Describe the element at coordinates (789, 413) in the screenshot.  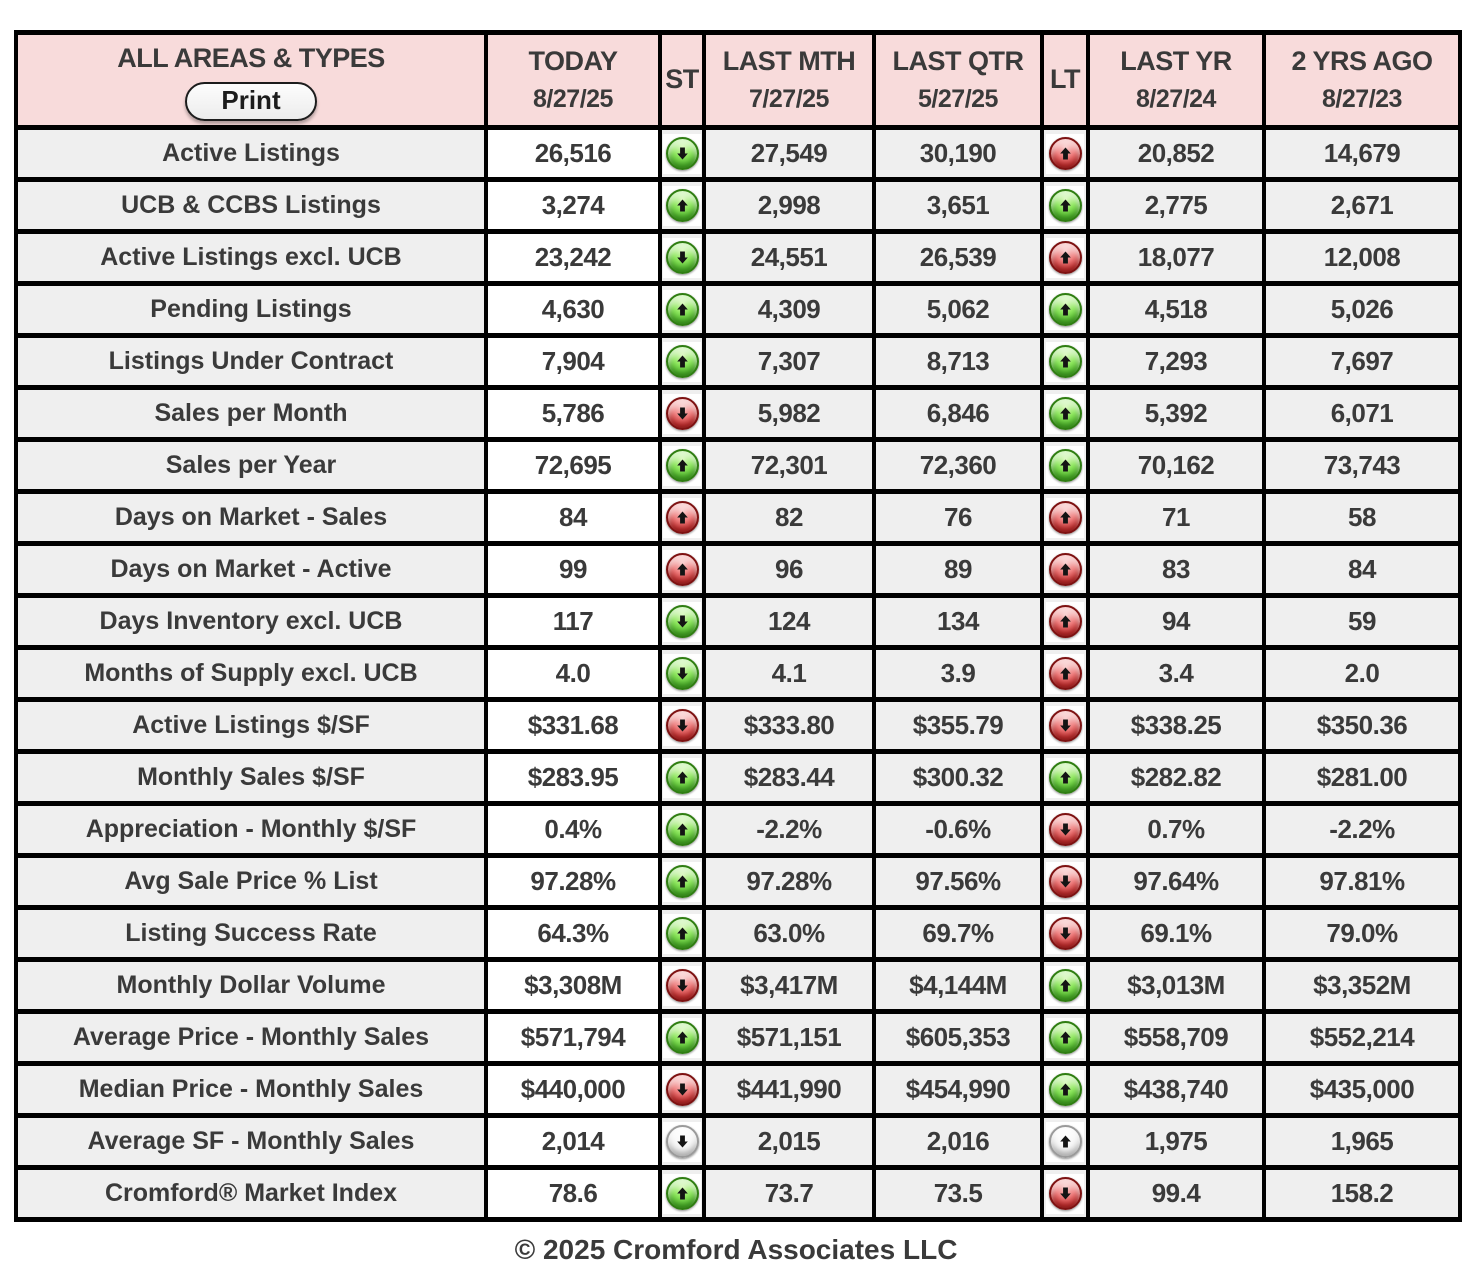
I see `value-last-mth: 5,982` at that location.